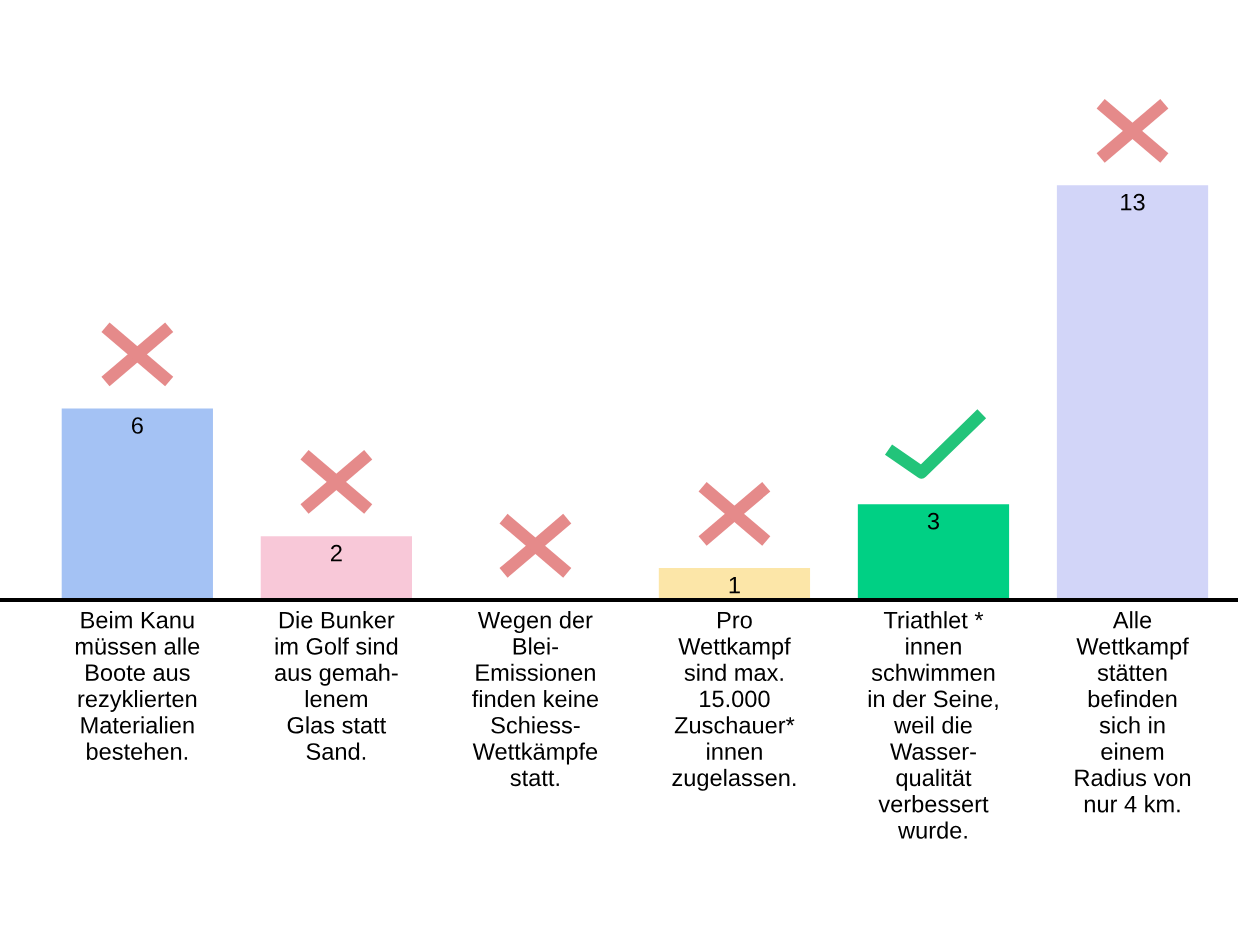  What do you see at coordinates (734, 701) in the screenshot?
I see `x-tick-label: Pro Wettkampf sind max. 15.000 Zuschauer* innen zugelassen.` at bounding box center [734, 701].